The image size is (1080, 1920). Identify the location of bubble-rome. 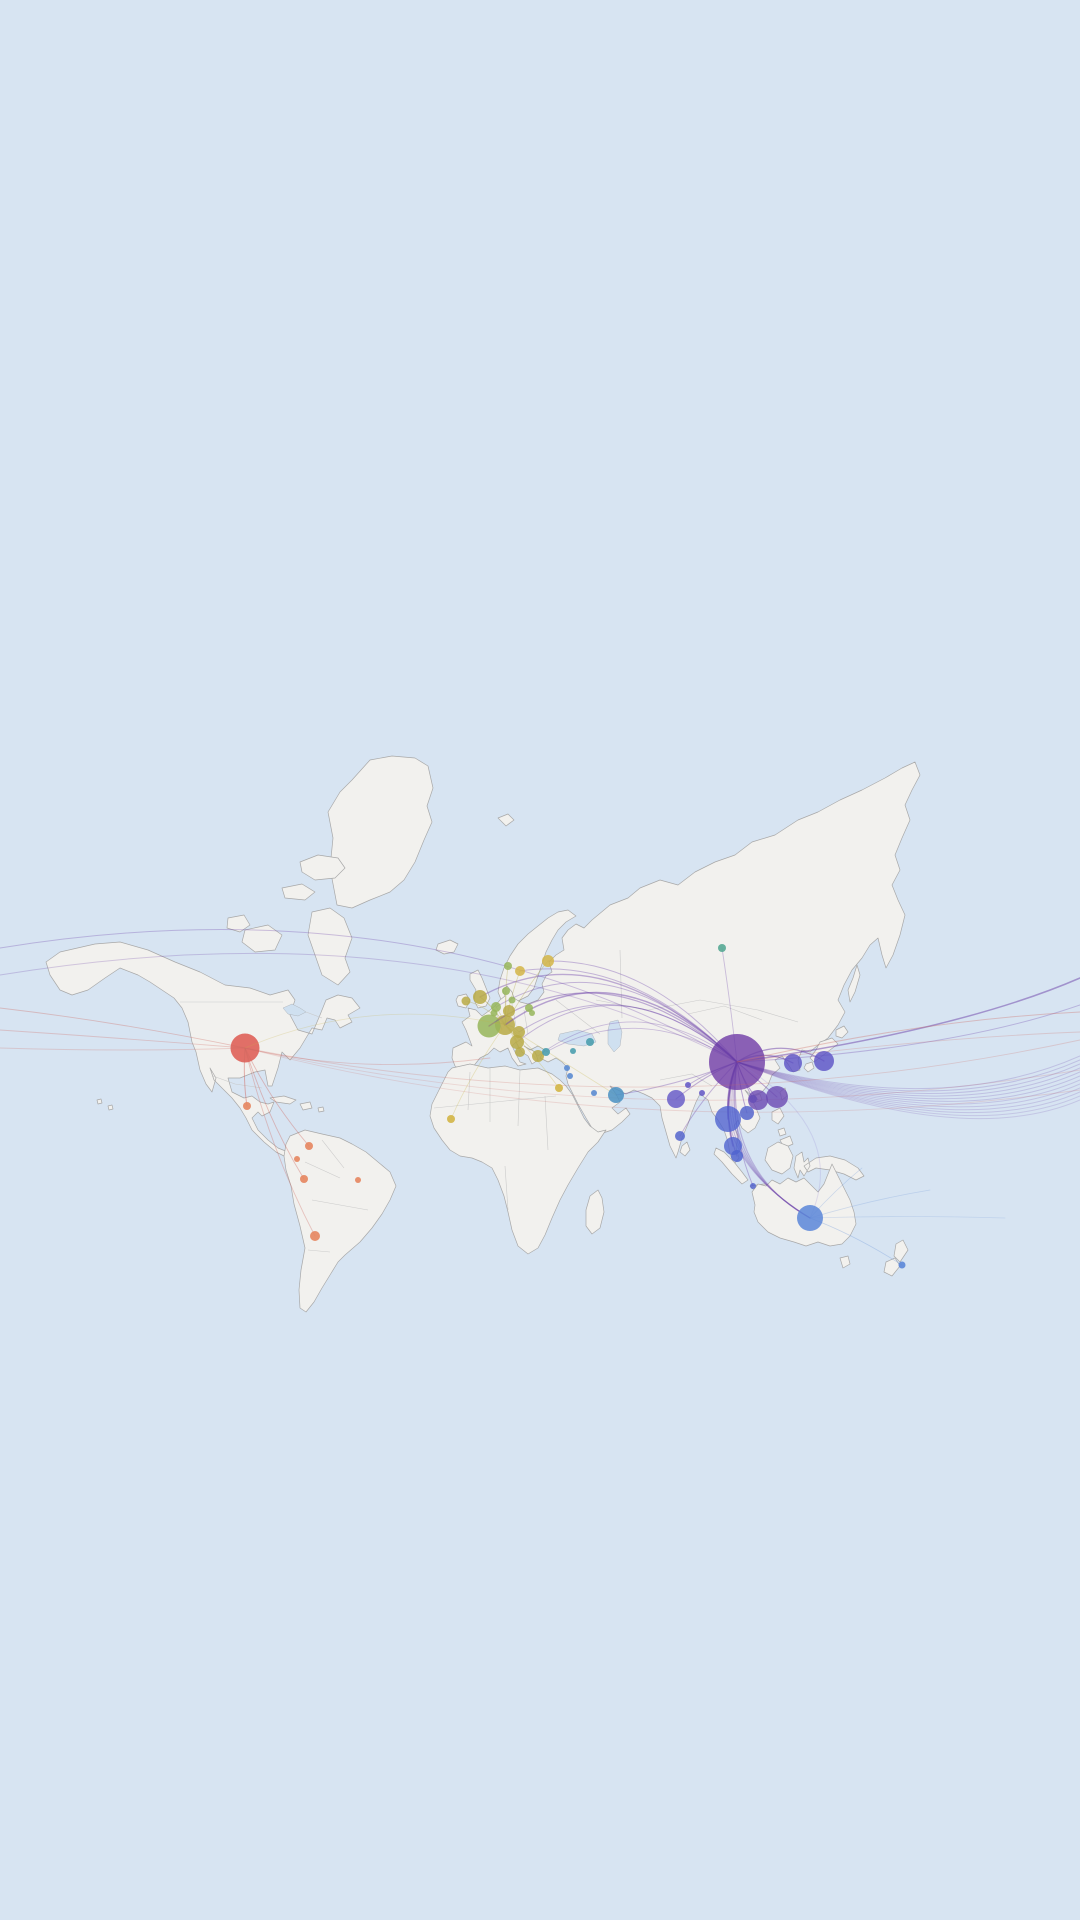
(520, 1052).